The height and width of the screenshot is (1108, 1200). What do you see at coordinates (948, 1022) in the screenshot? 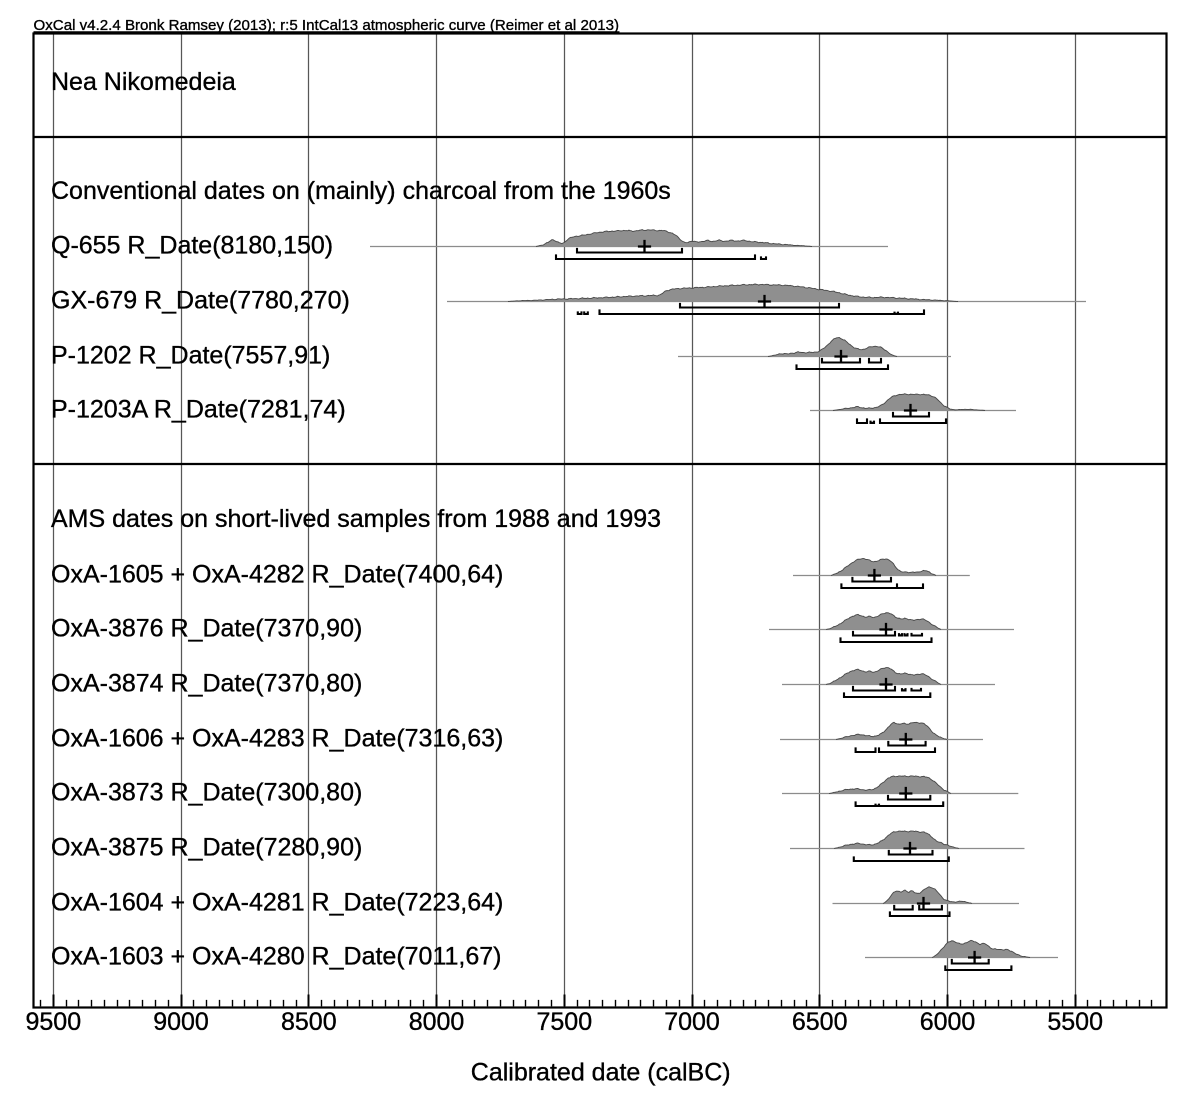
I see `svg-text: 6000` at bounding box center [948, 1022].